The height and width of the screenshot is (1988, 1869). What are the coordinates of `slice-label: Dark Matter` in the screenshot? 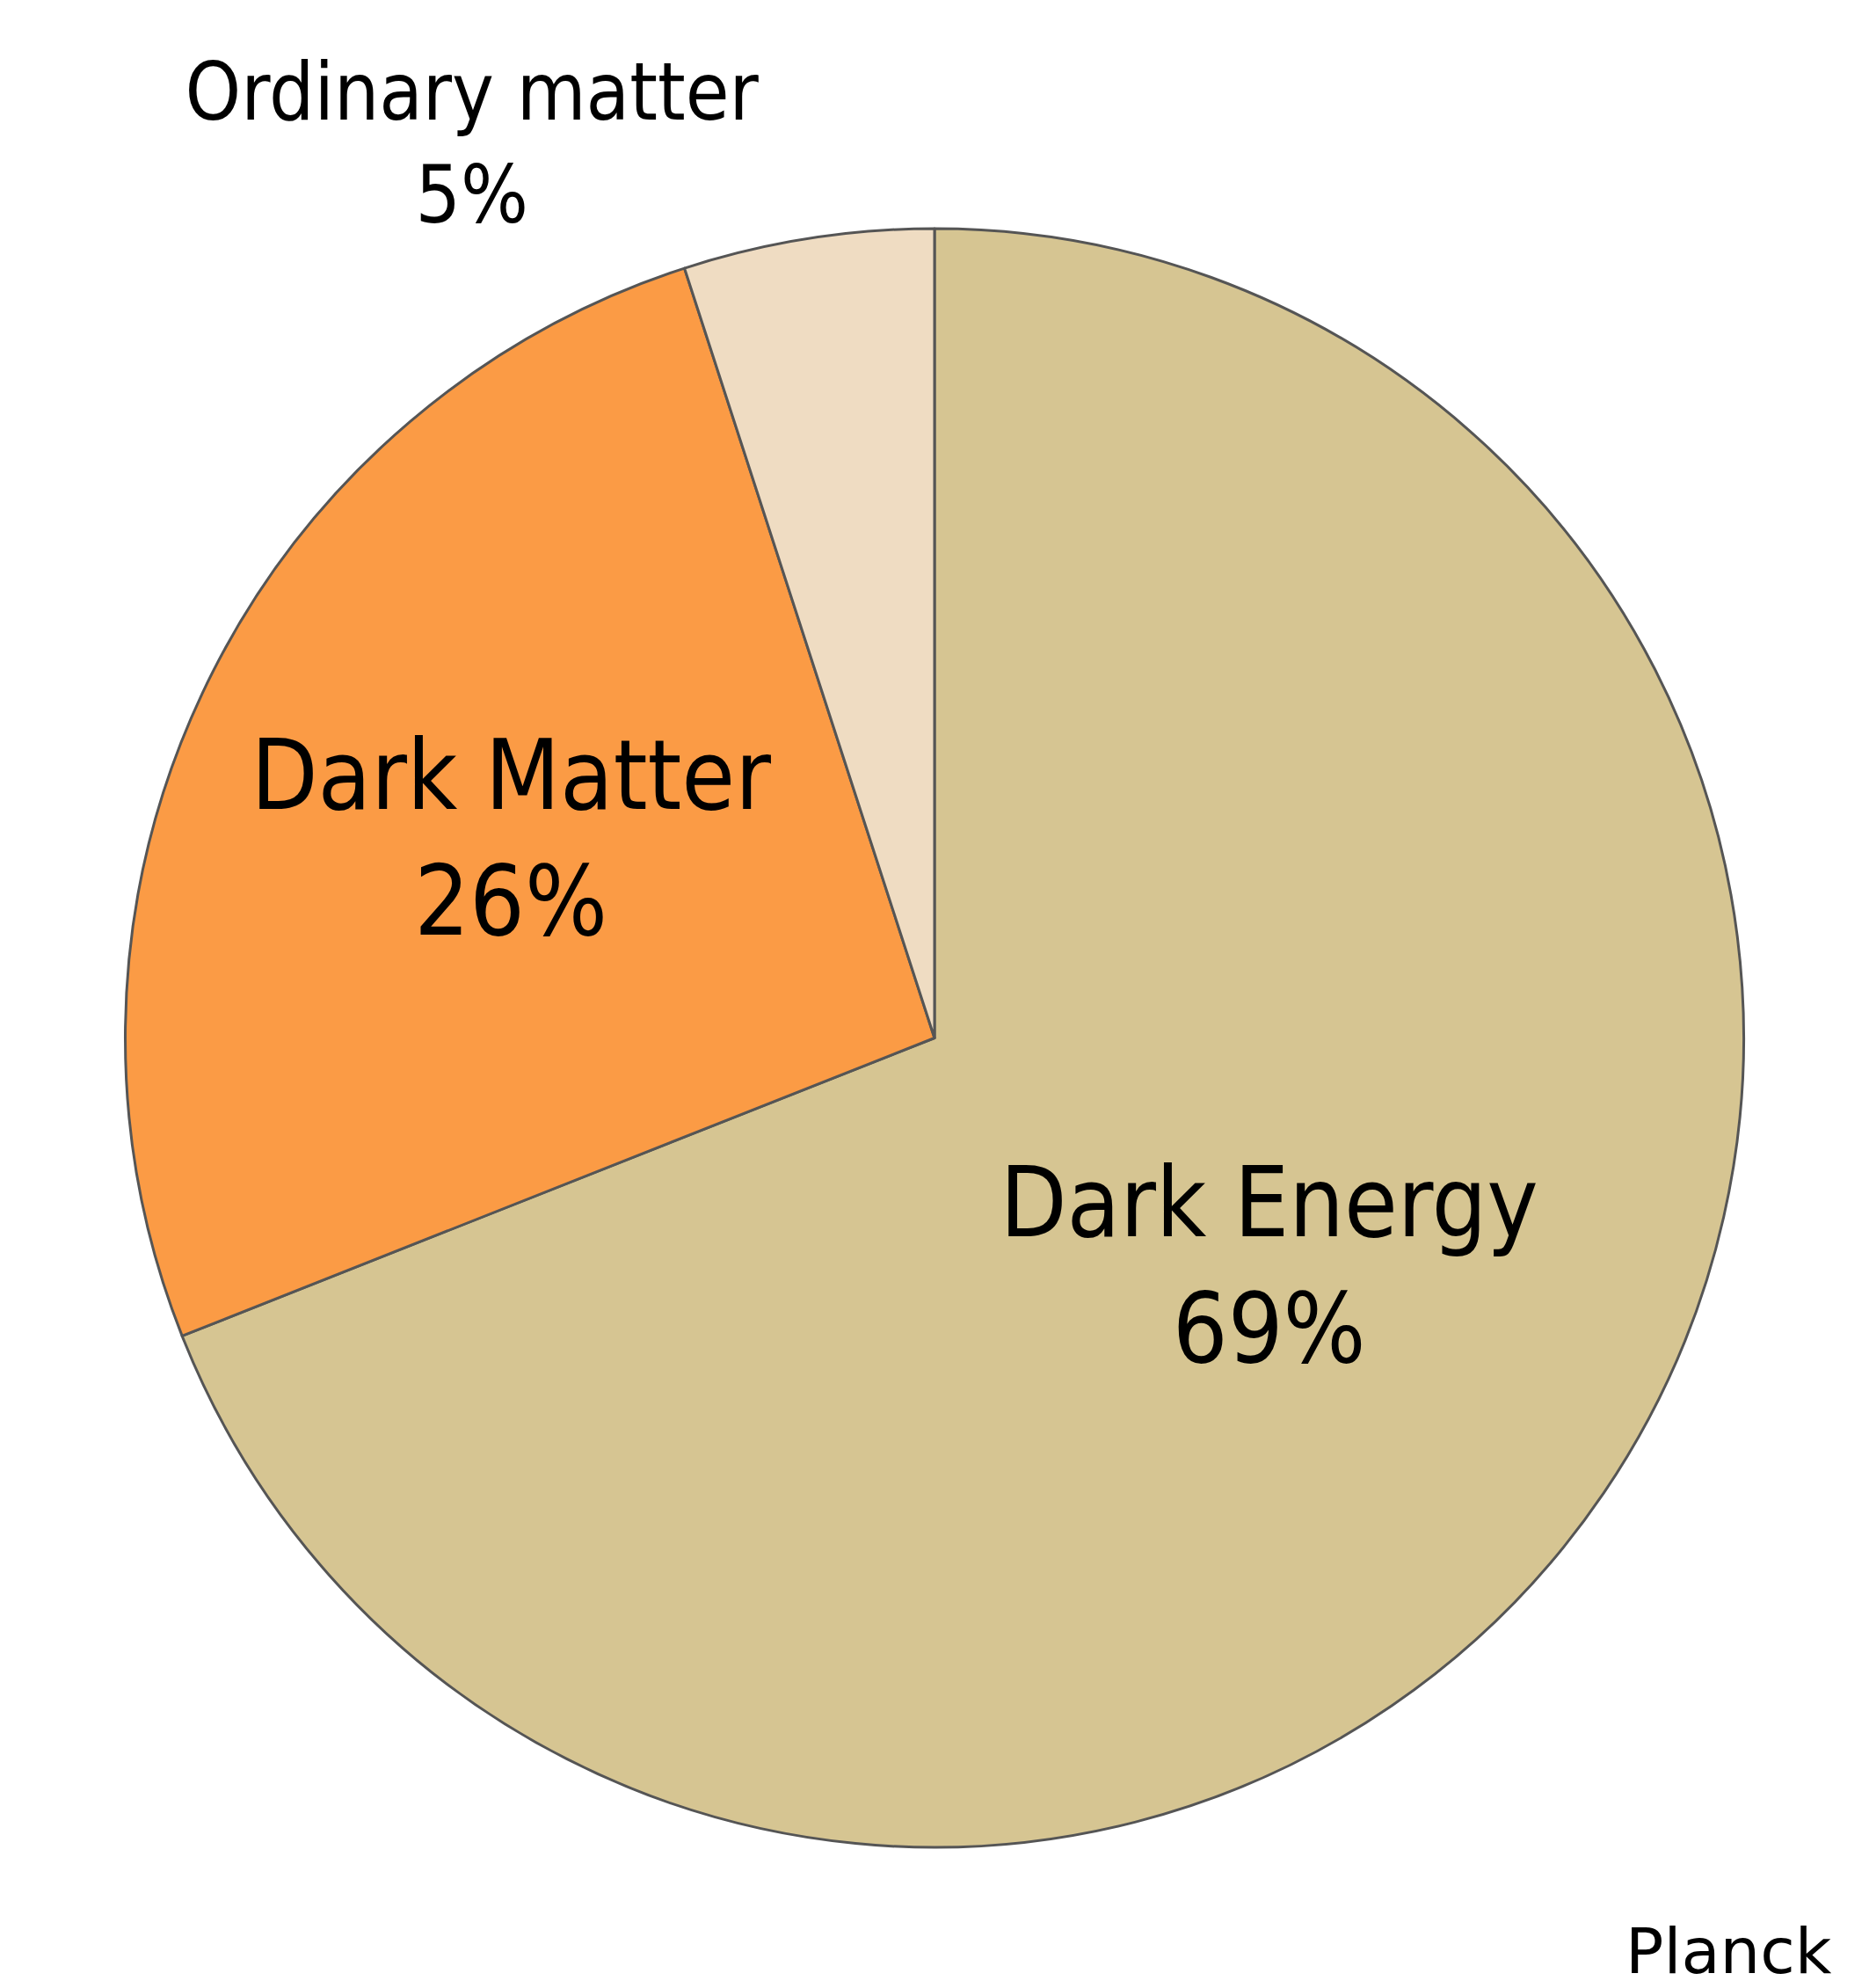 It's located at (512, 776).